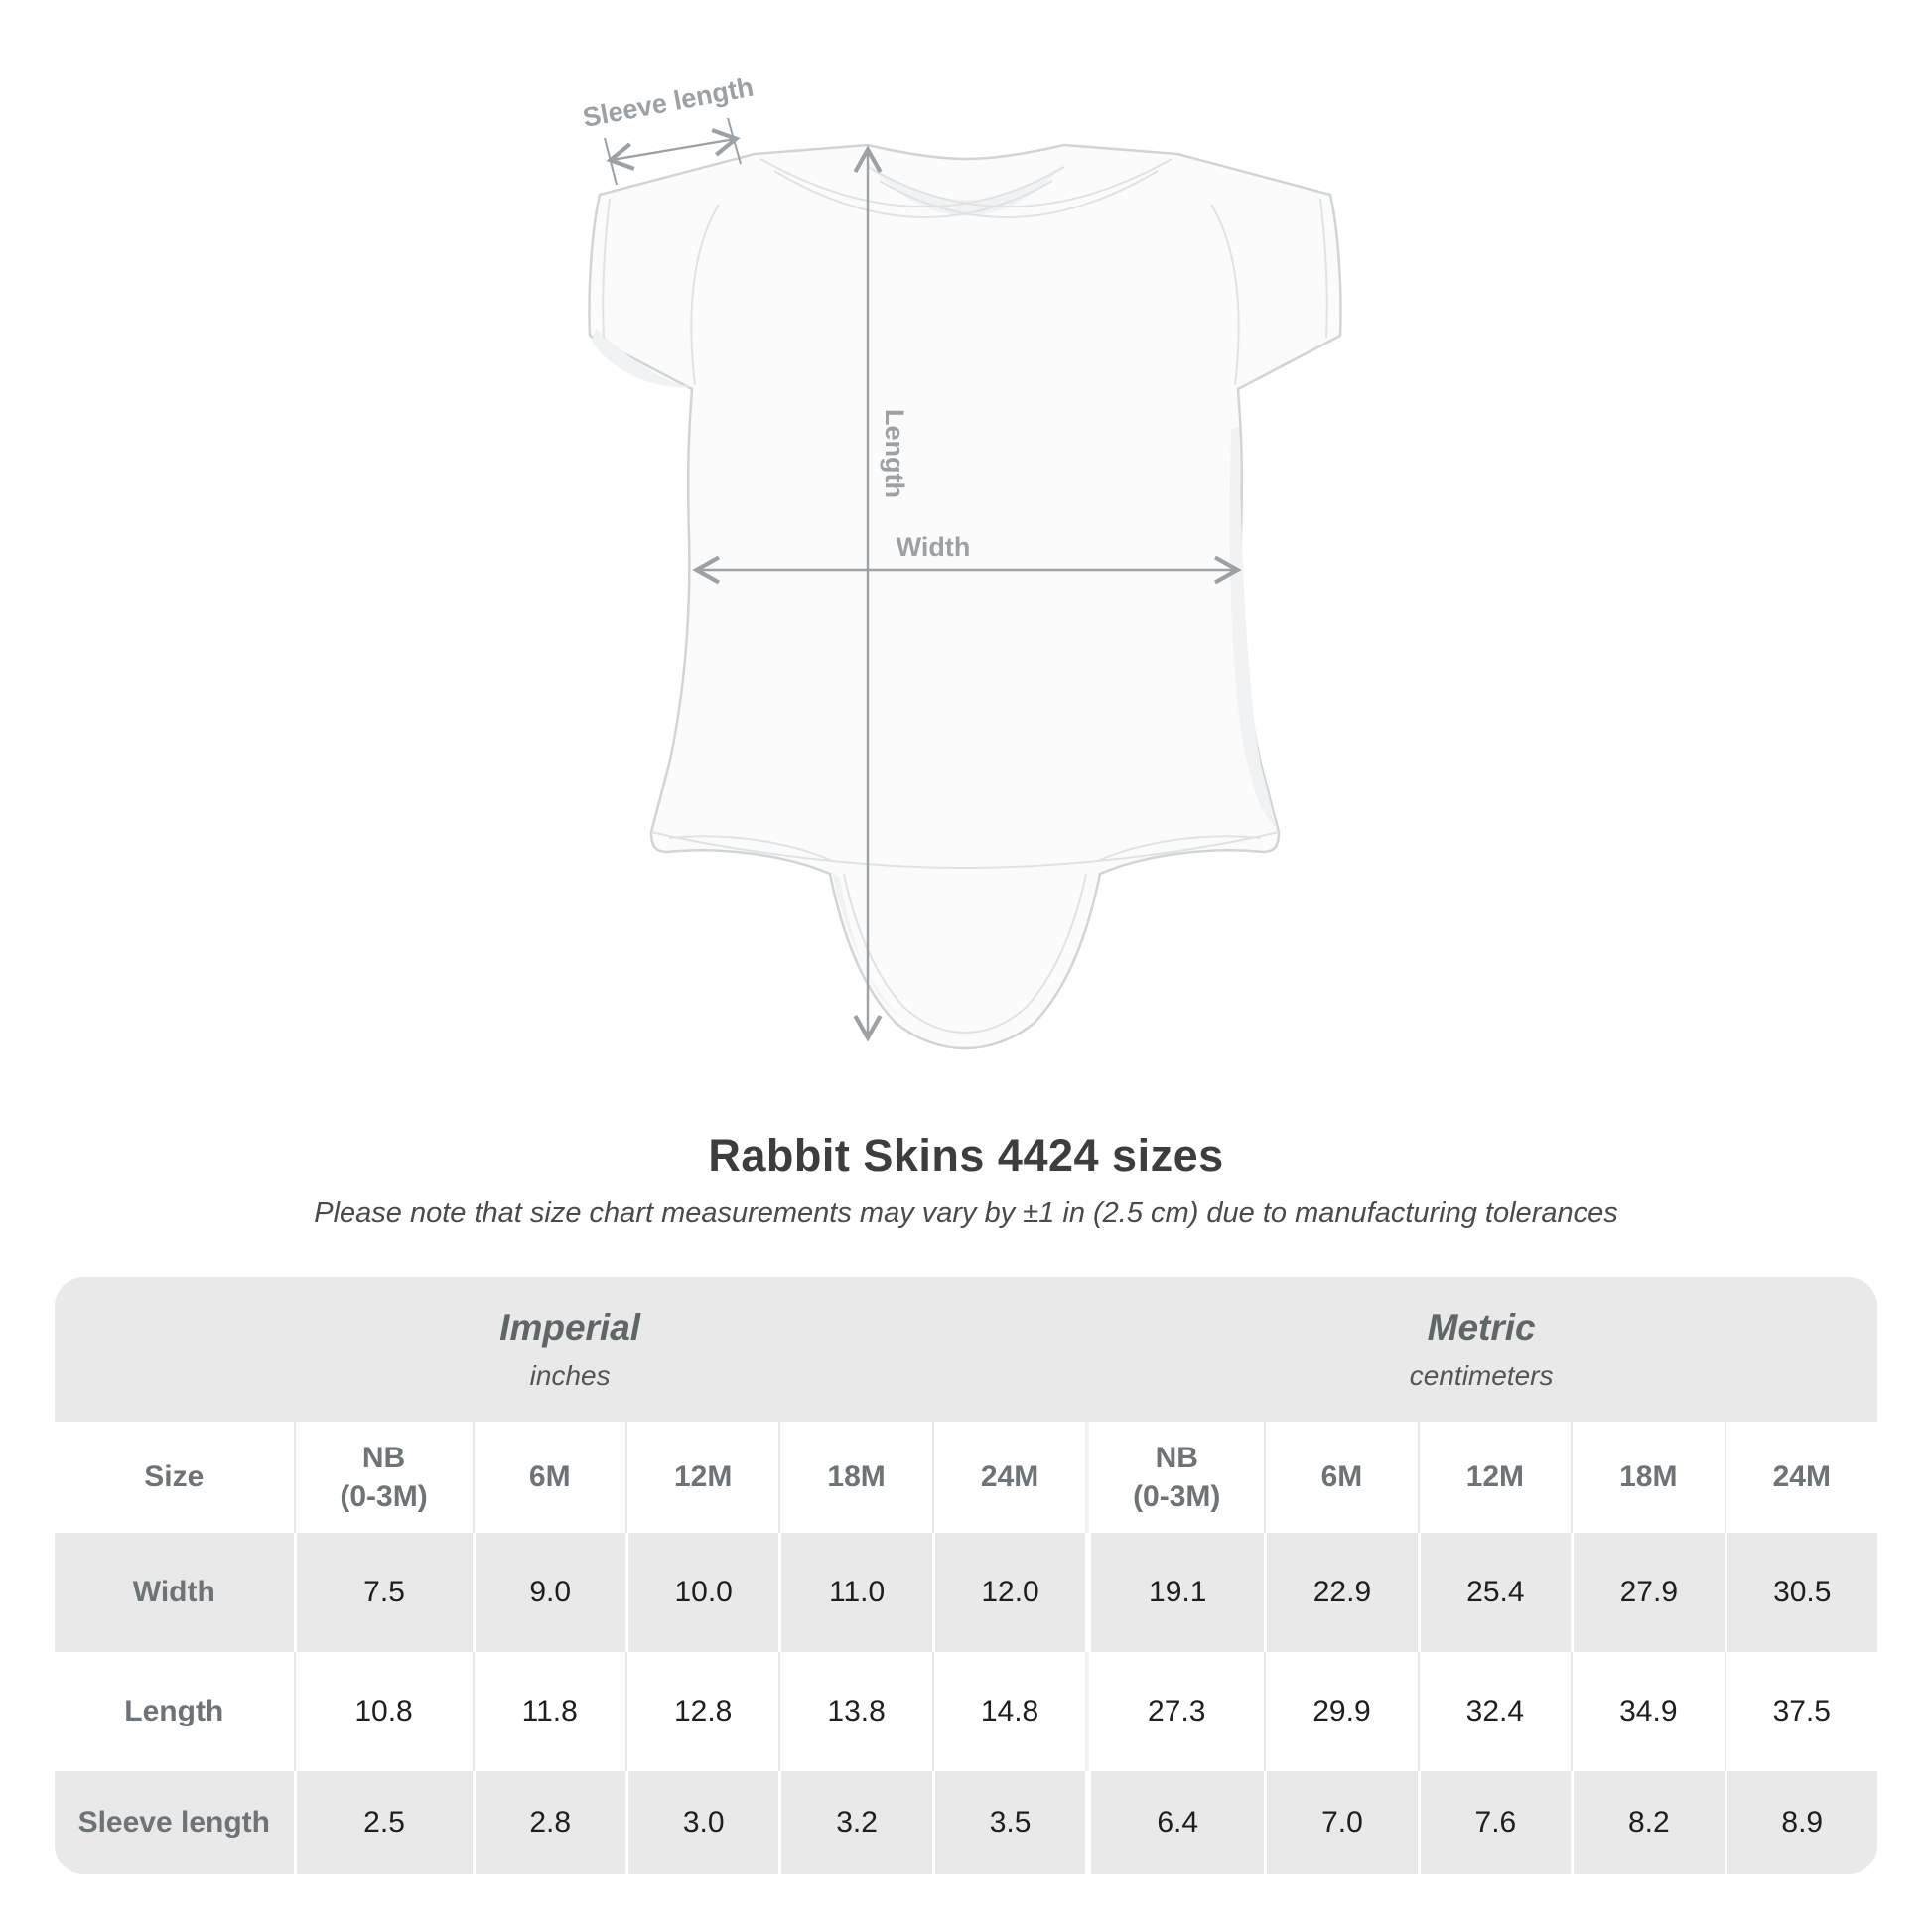  What do you see at coordinates (1648, 1711) in the screenshot?
I see `cell-length-metric-18m: 34.9` at bounding box center [1648, 1711].